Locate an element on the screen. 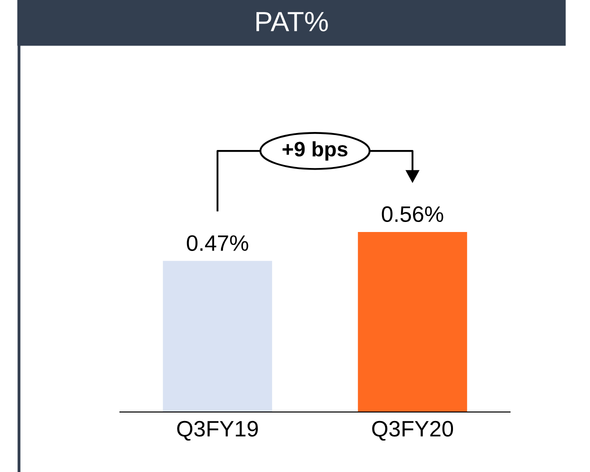 This screenshot has height=472, width=590. data-label: 0.47% is located at coordinates (217, 243).